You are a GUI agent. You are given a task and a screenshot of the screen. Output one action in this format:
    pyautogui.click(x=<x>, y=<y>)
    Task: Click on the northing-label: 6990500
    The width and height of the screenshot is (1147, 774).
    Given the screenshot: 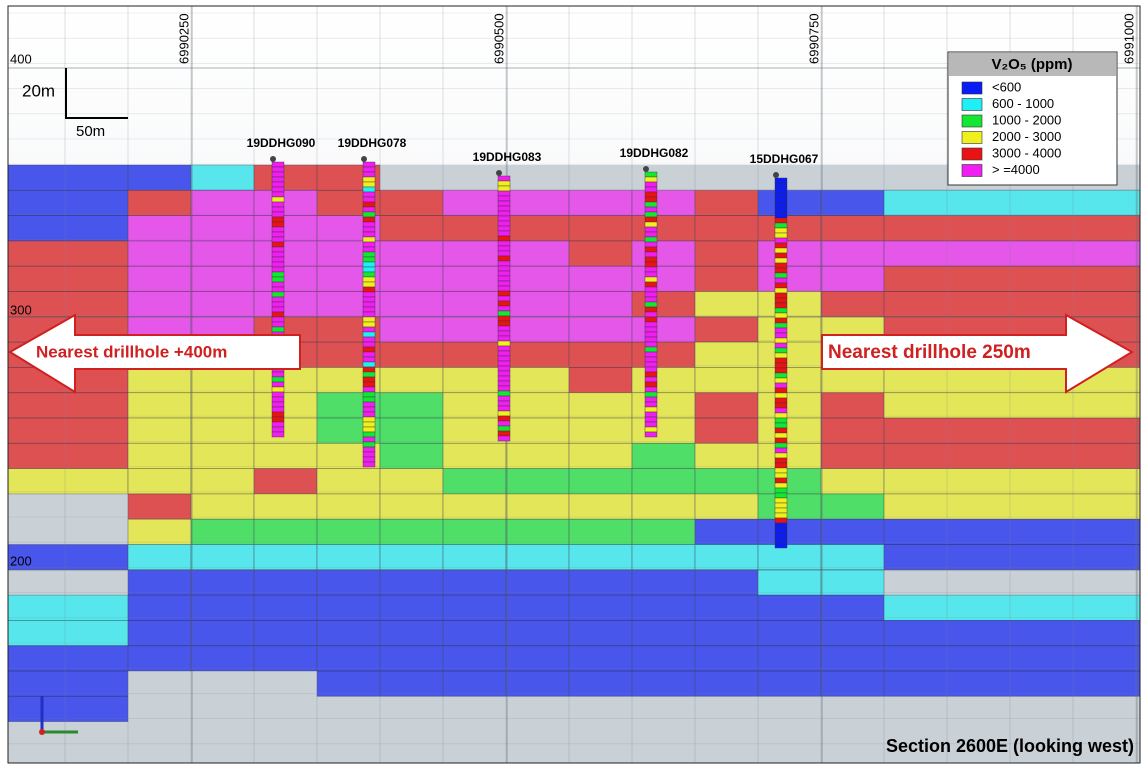 What is the action you would take?
    pyautogui.click(x=498, y=38)
    